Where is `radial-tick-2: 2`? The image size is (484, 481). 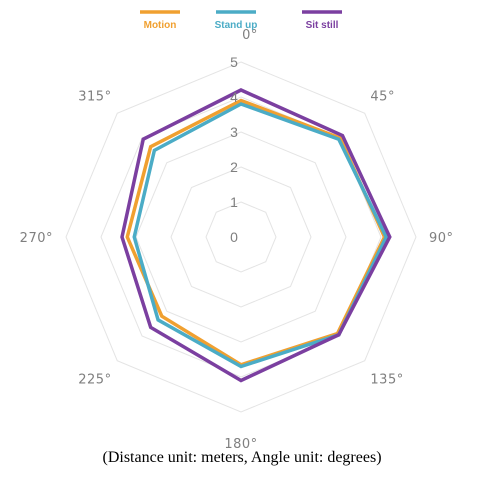
radial-tick-2: 2 is located at coordinates (234, 167).